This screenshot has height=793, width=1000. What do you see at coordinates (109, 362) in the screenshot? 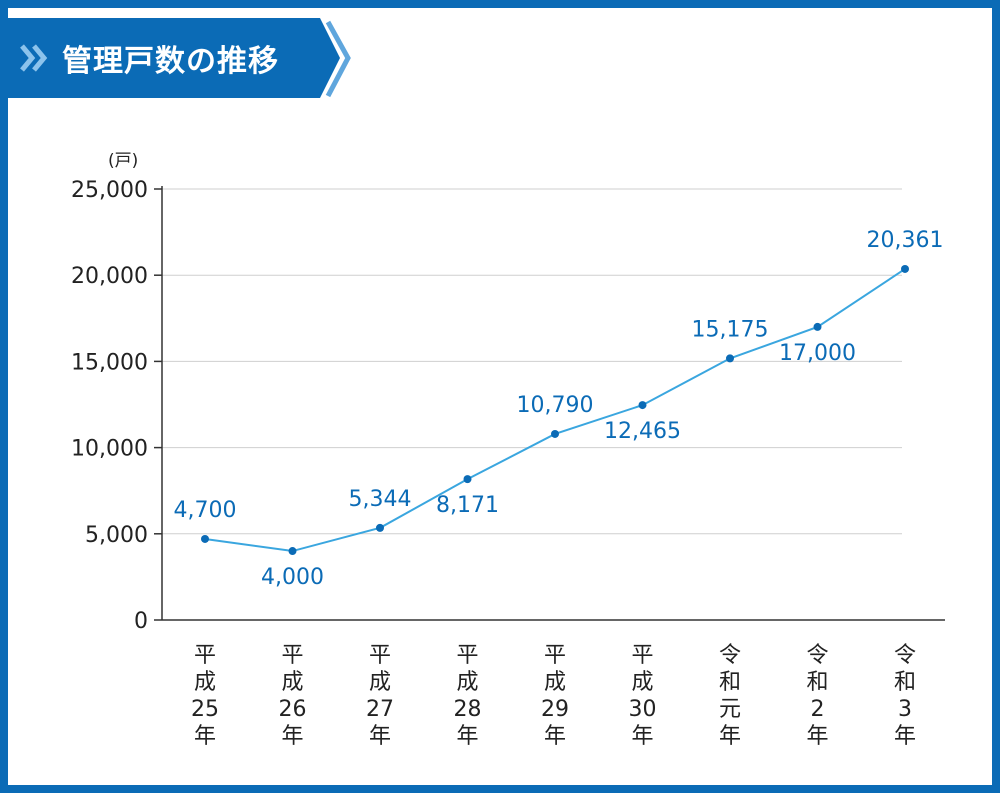
I see `y-tick-label: 15,000` at bounding box center [109, 362].